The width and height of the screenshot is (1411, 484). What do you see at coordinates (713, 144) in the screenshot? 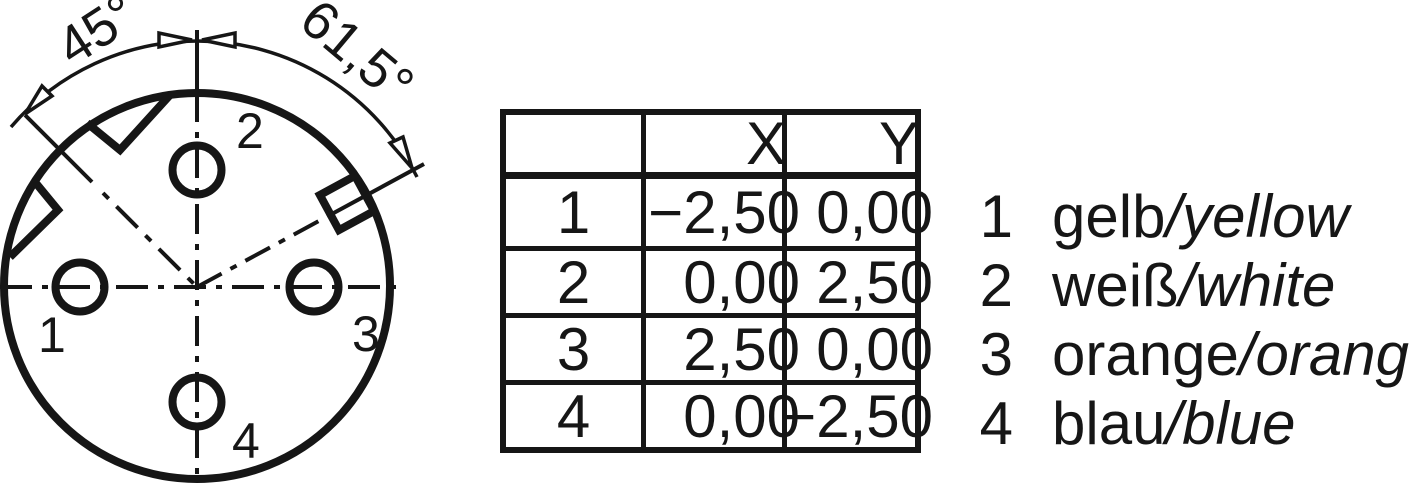
I see `table-header-x: X` at bounding box center [713, 144].